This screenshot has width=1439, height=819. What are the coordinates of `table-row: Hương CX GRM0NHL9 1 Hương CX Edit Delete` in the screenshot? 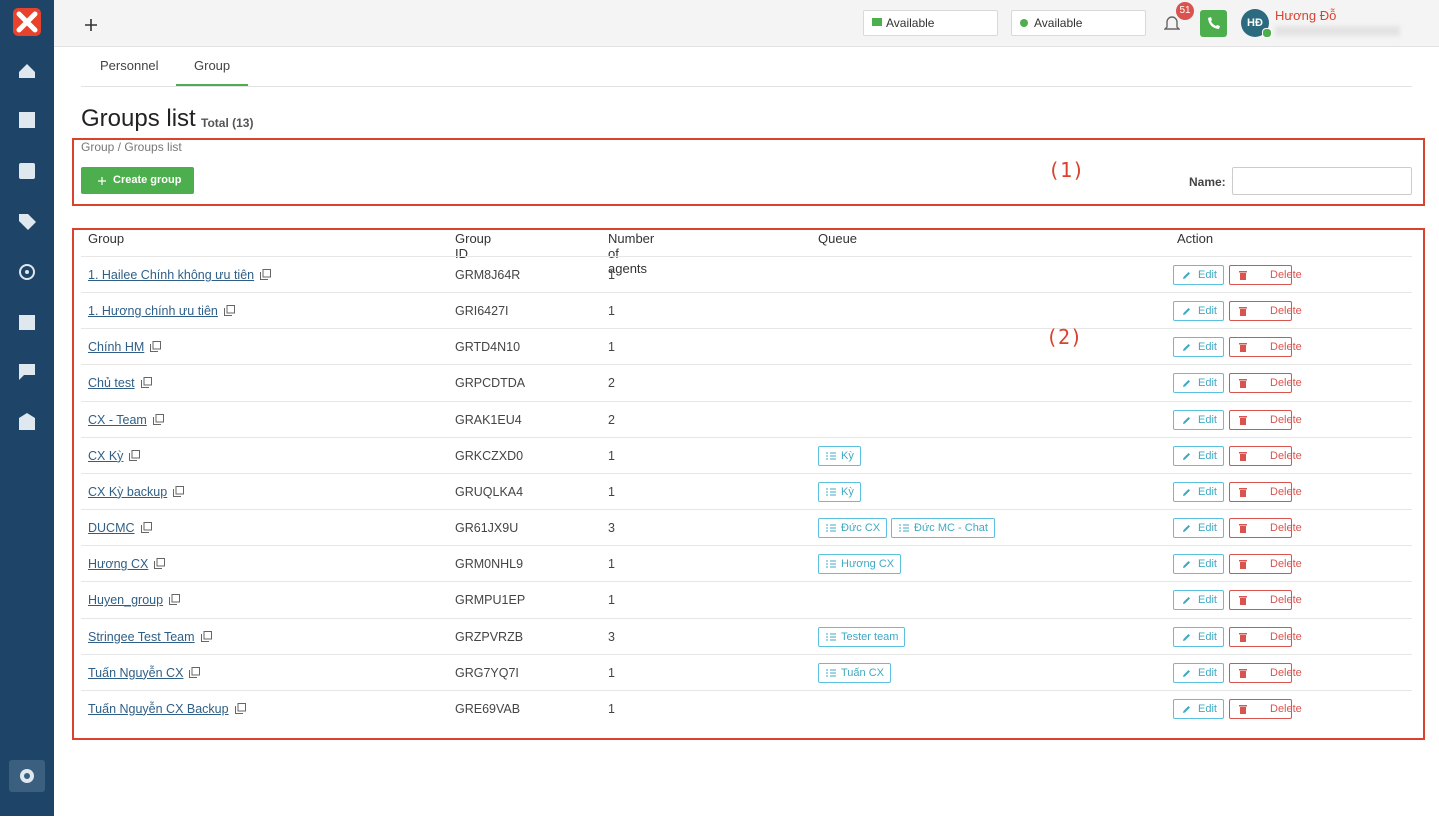 It's located at (746, 563).